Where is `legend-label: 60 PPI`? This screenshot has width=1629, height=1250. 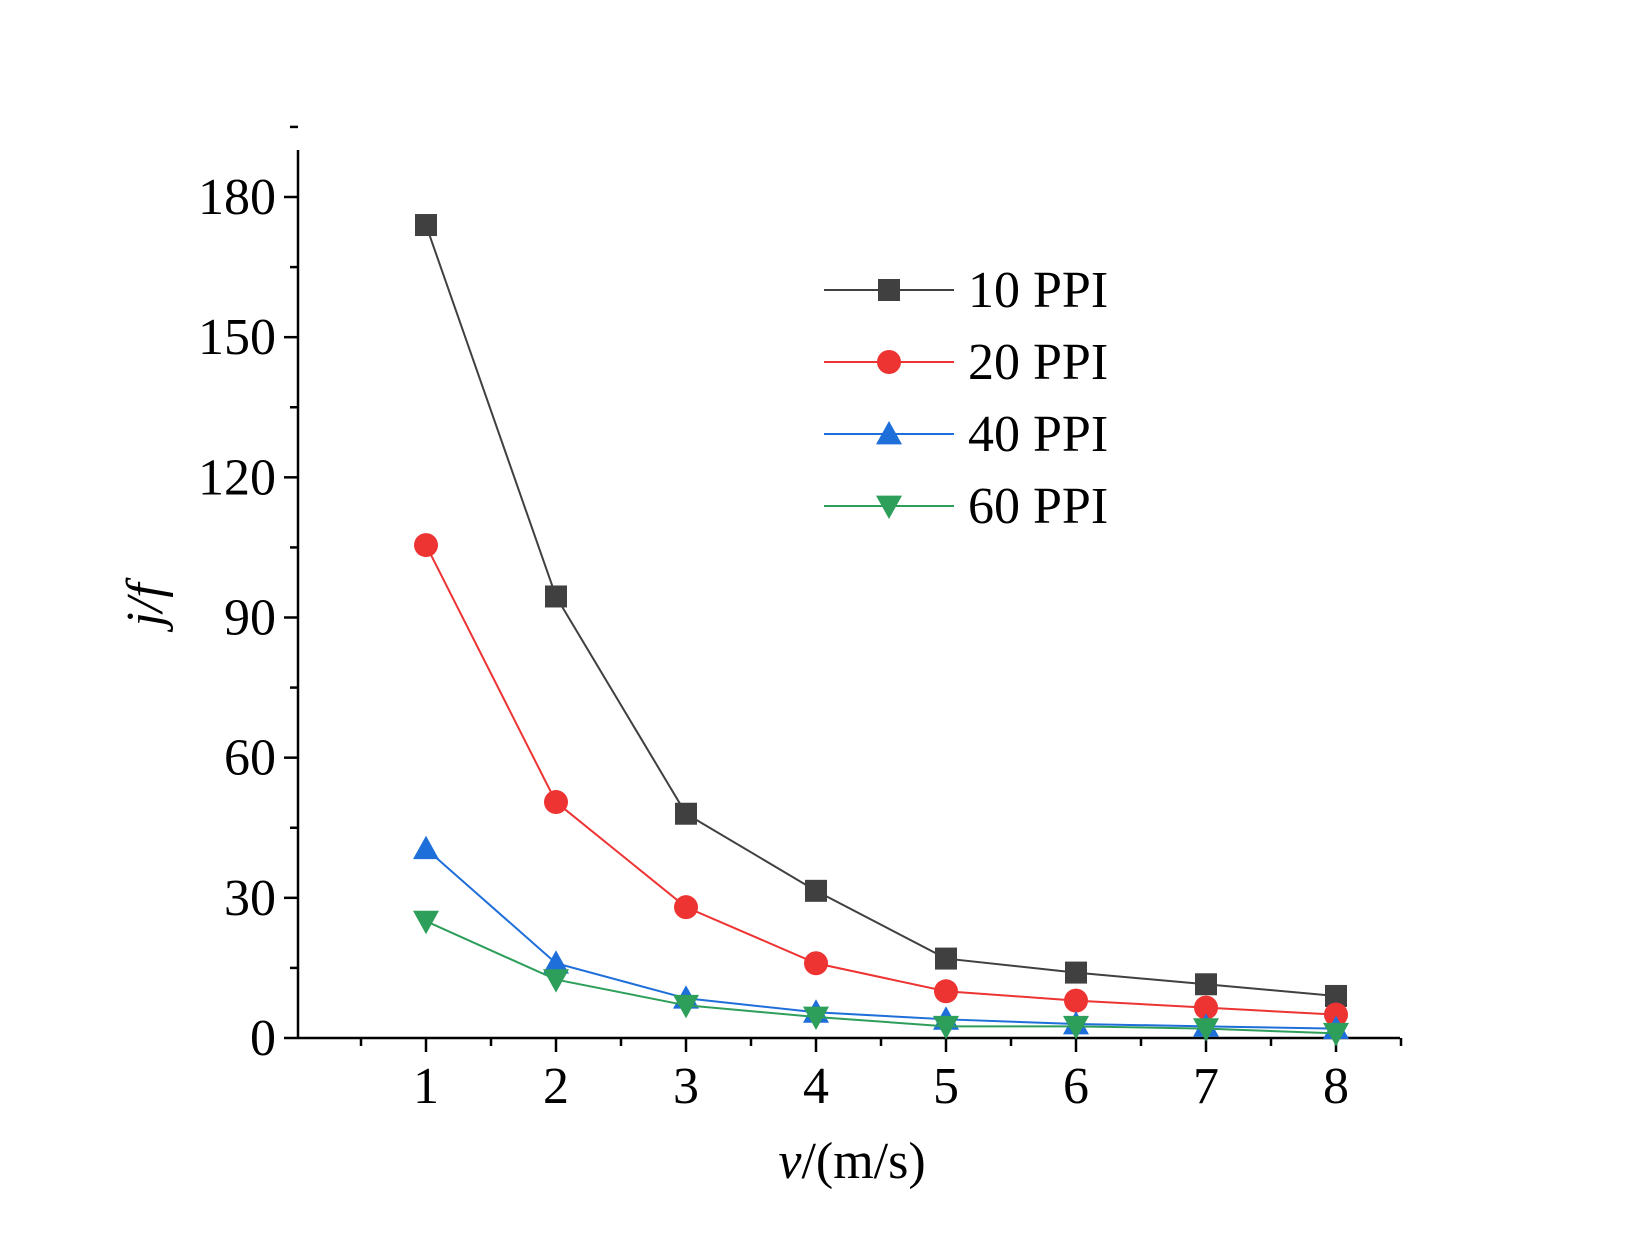
legend-label: 60 PPI is located at coordinates (1038, 506).